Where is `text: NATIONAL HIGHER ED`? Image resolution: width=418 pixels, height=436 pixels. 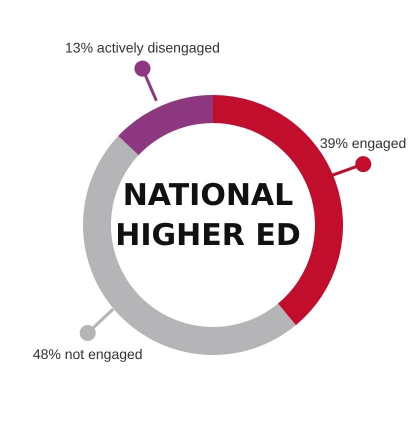
text: NATIONAL HIGHER ED is located at coordinates (208, 216).